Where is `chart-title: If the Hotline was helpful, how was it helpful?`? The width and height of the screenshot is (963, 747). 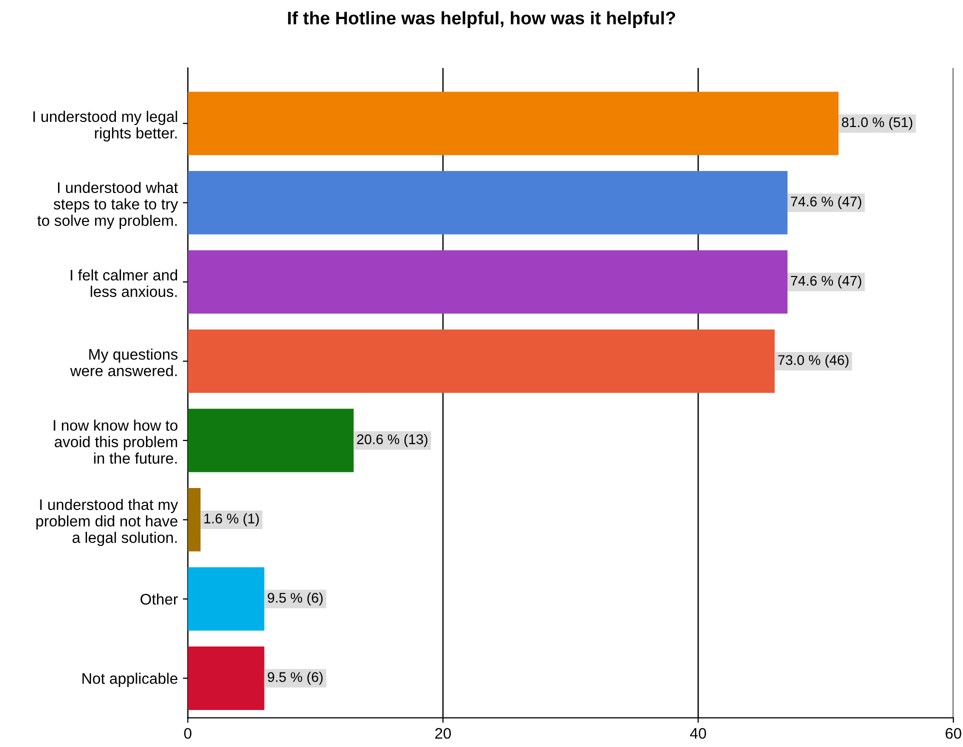
chart-title: If the Hotline was helpful, how was it helpful? is located at coordinates (482, 19).